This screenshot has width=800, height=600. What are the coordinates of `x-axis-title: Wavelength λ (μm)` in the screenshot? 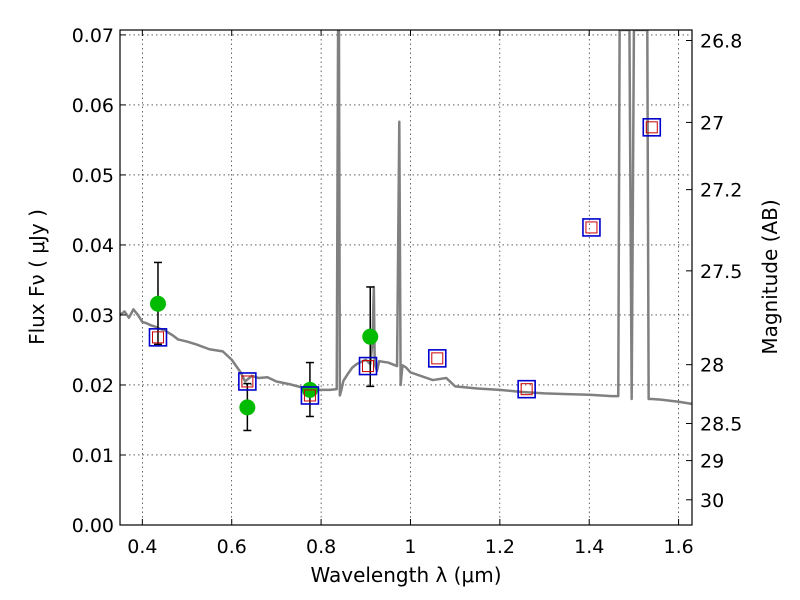 It's located at (405, 575).